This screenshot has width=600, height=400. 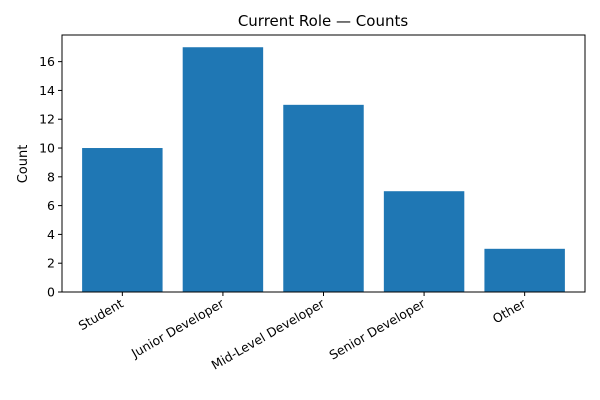 I want to click on y-axis: 0 2 4 6 8 10 12 14 16, so click(x=50, y=177).